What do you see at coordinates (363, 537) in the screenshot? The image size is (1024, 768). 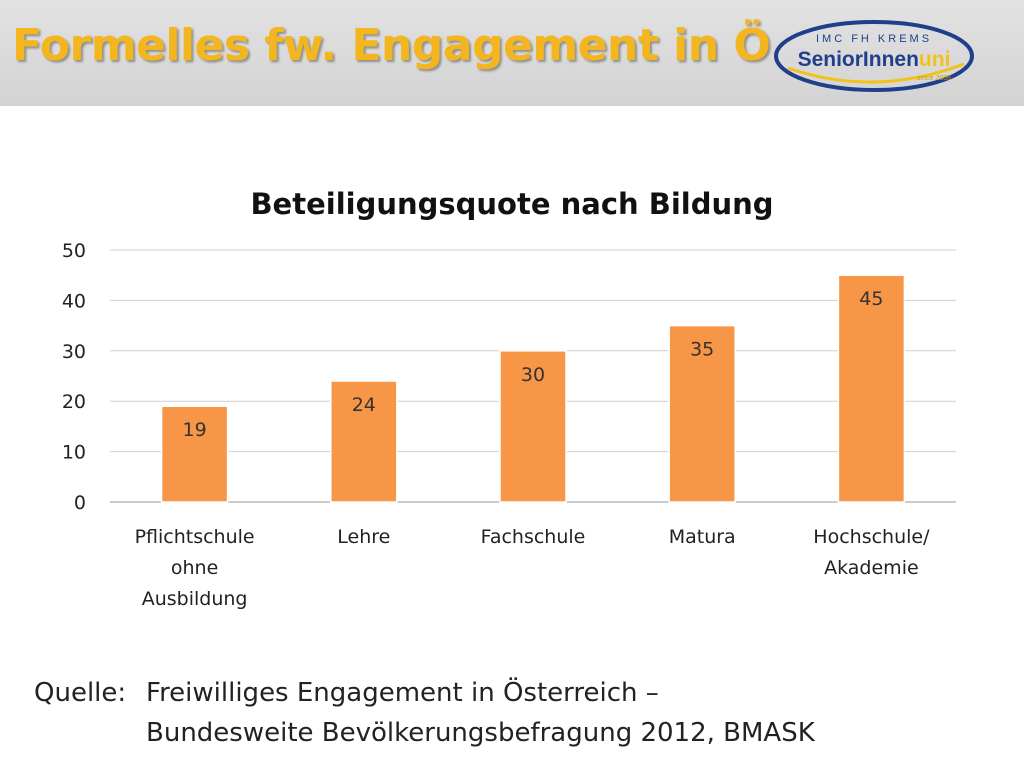 I see `x-tick-label: Lehre` at bounding box center [363, 537].